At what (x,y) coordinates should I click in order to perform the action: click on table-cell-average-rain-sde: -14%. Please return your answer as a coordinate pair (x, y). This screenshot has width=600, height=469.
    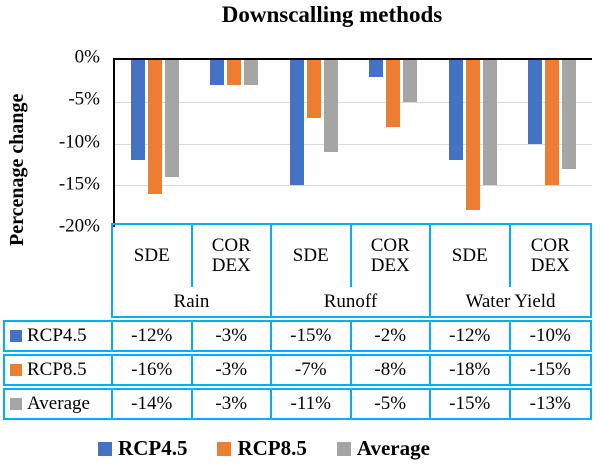
    Looking at the image, I should click on (153, 404).